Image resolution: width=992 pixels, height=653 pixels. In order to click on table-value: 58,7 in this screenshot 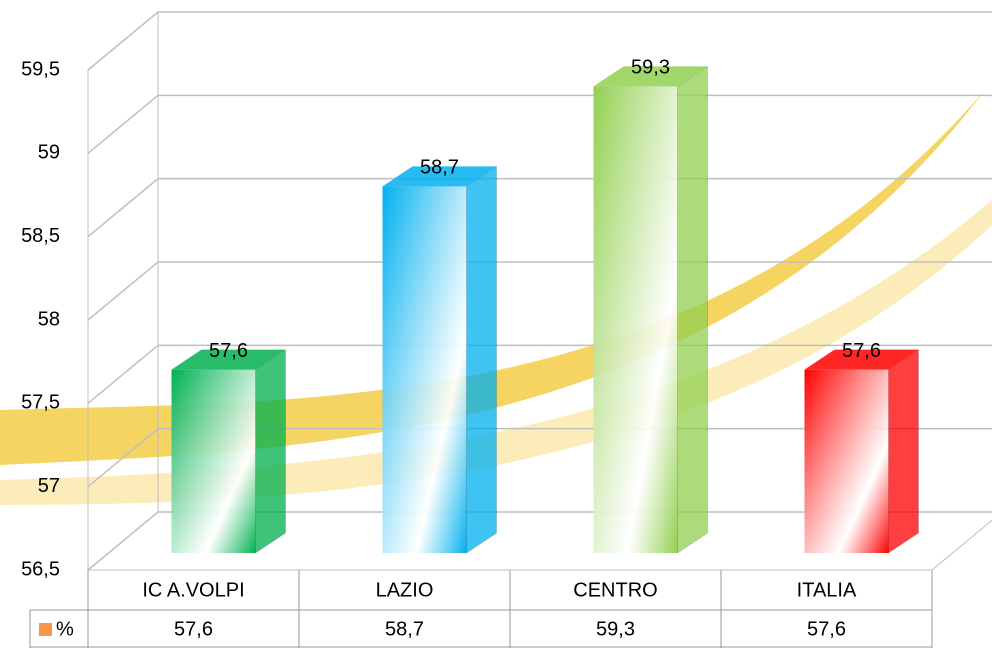, I will do `click(404, 629)`.